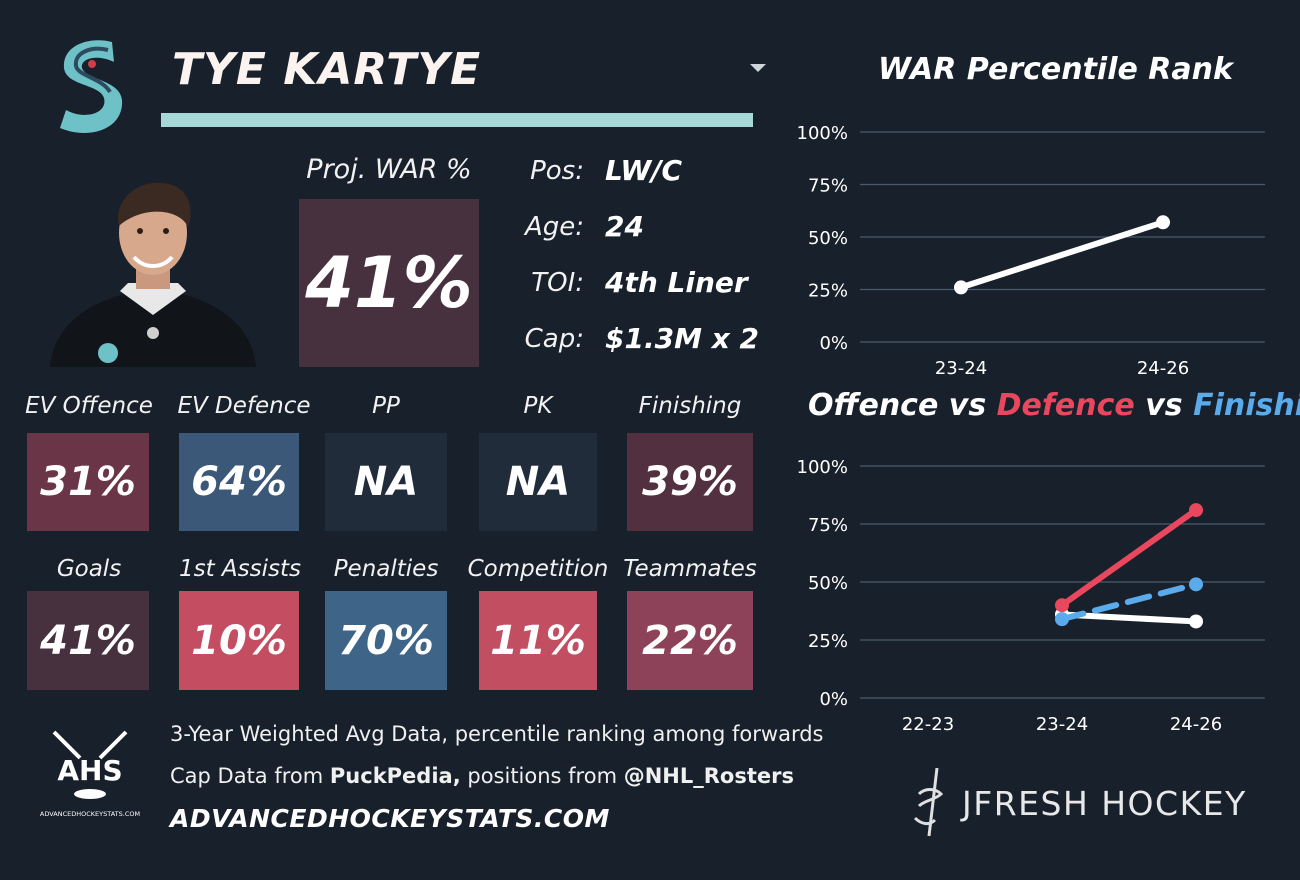  Describe the element at coordinates (386, 406) in the screenshot. I see `pp-label: PP` at that location.